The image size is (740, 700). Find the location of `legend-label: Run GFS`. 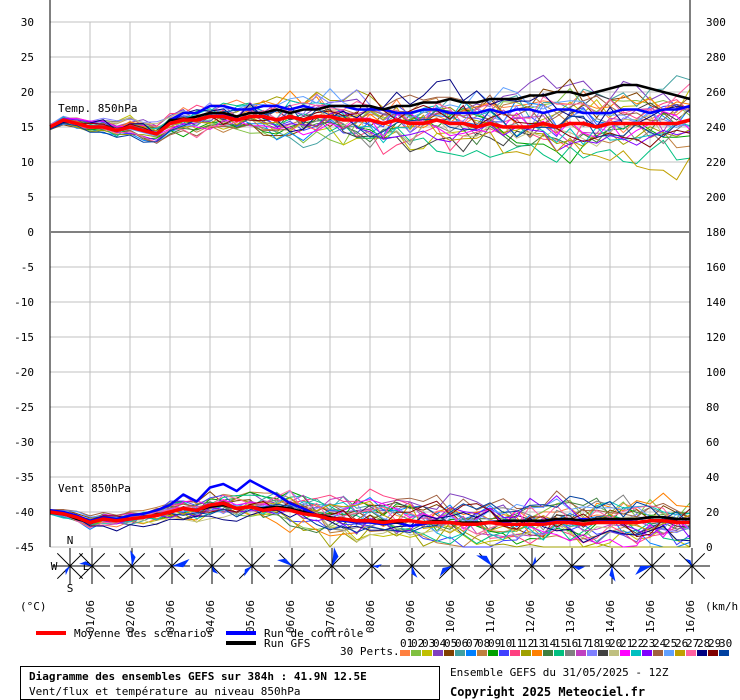

legend-label: Run GFS is located at coordinates (287, 643).